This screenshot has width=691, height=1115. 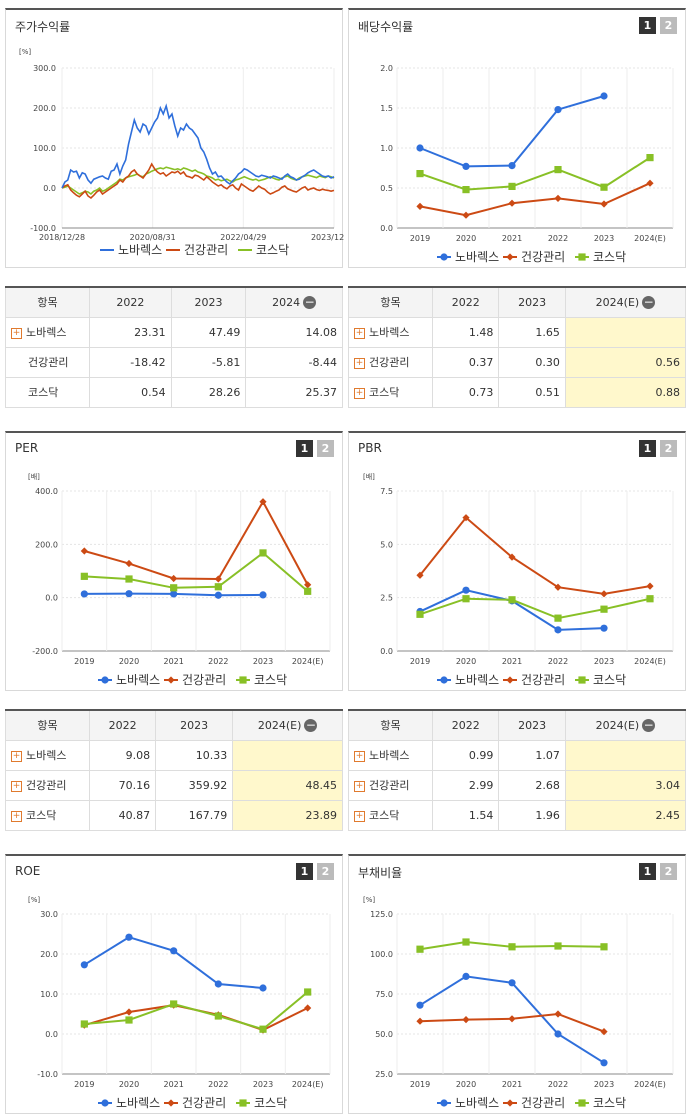 I want to click on value-cell: 3.04, so click(x=625, y=785).